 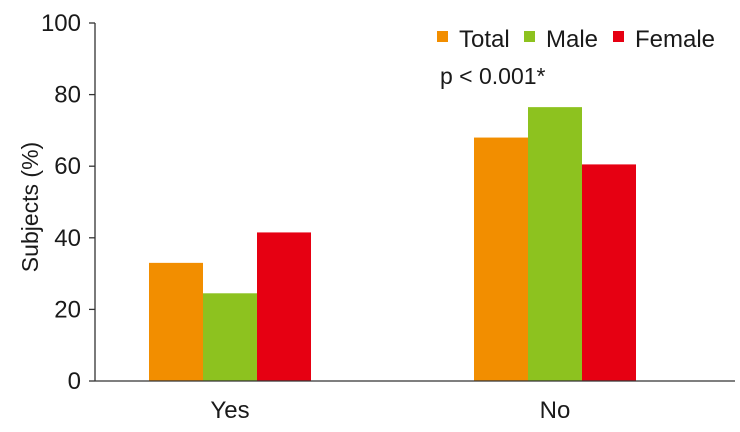 I want to click on bar-male-no, so click(x=555, y=244).